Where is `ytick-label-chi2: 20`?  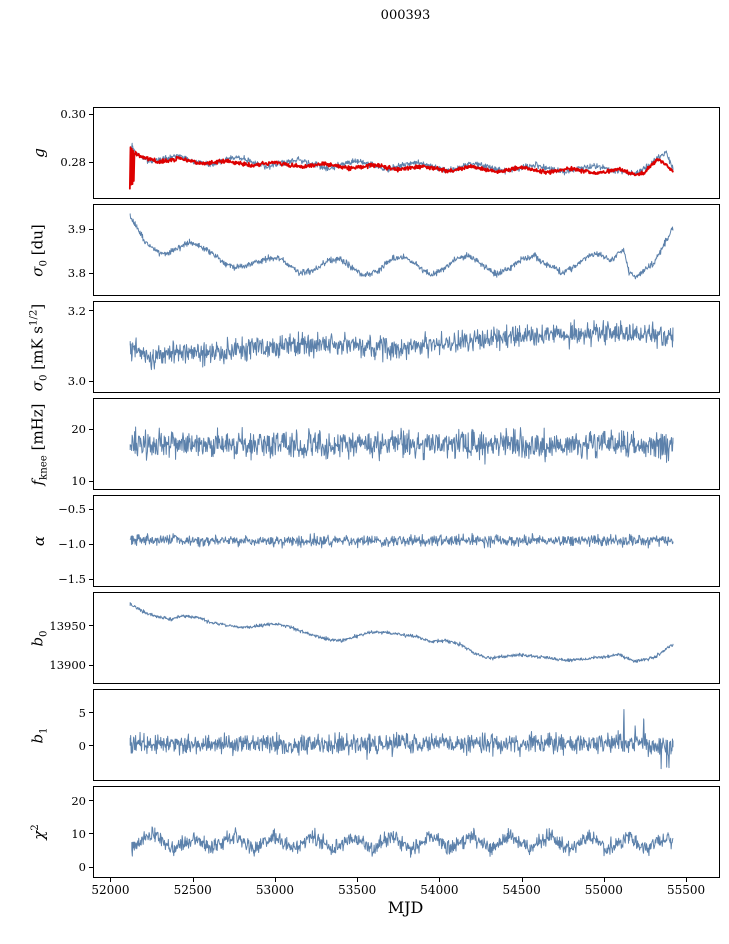 ytick-label-chi2: 20 is located at coordinates (78, 800).